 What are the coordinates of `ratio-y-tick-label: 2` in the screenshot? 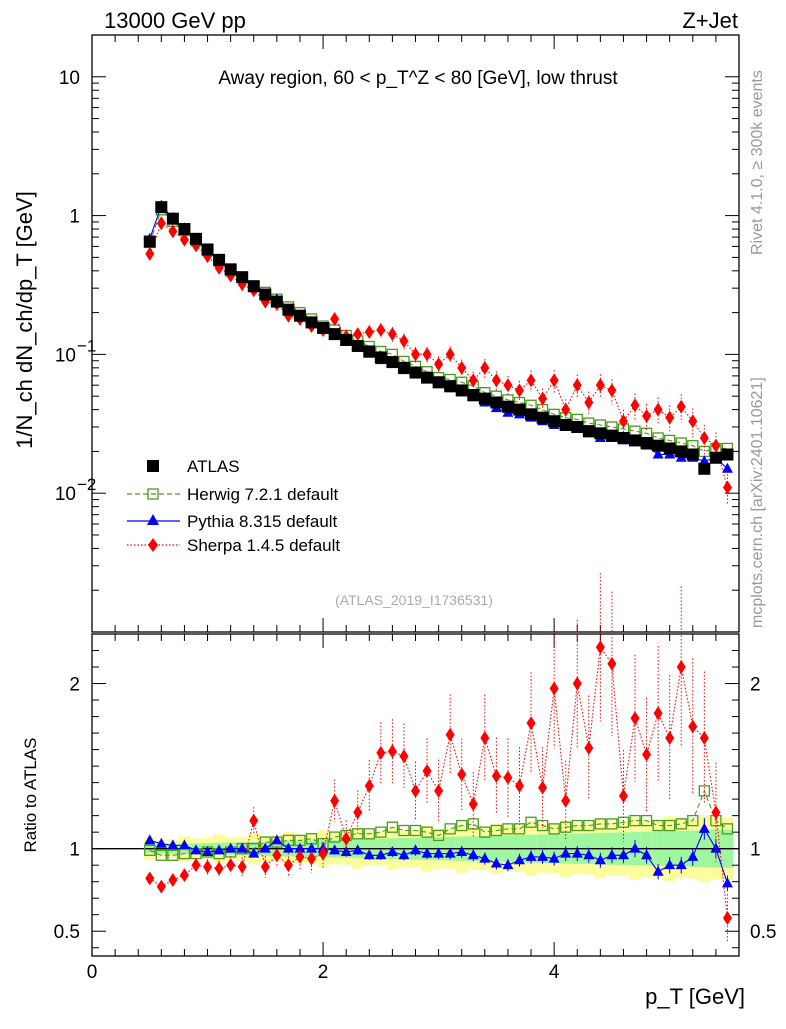 It's located at (74, 685).